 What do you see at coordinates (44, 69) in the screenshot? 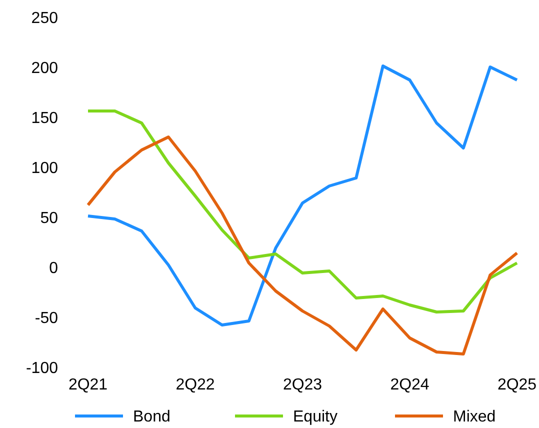
I see `y-tick-label: 200` at bounding box center [44, 69].